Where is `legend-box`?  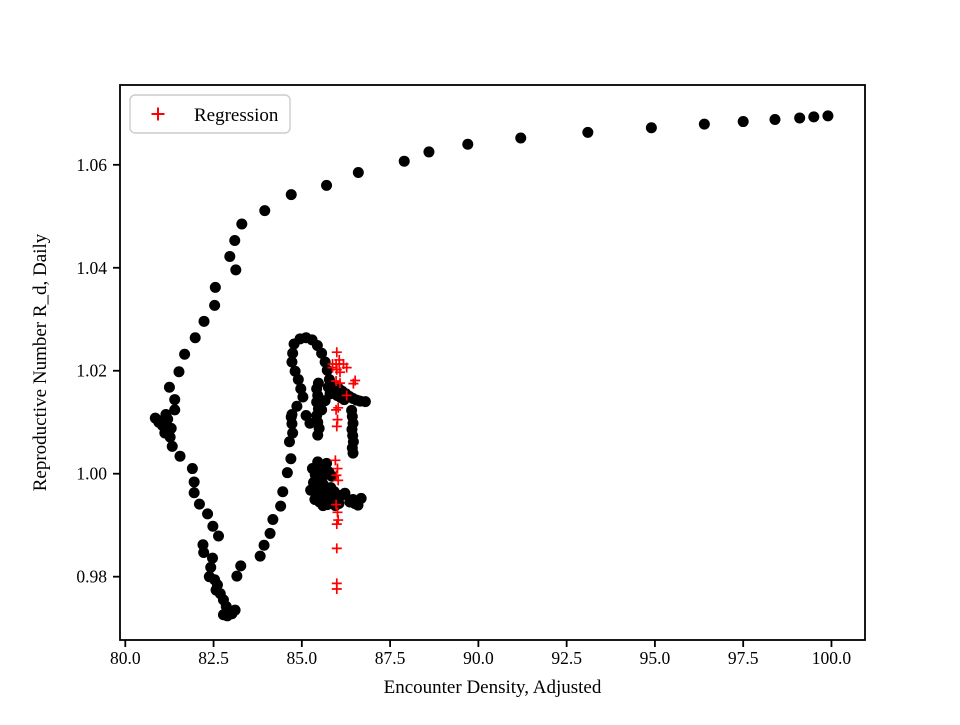 legend-box is located at coordinates (210, 114).